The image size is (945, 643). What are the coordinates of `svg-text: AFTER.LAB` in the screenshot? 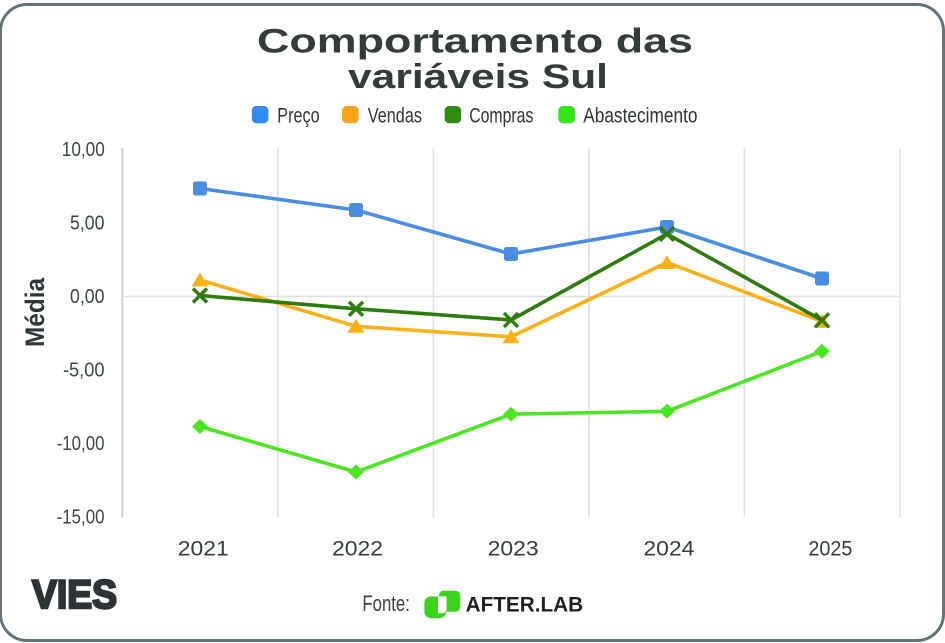 It's located at (524, 605).